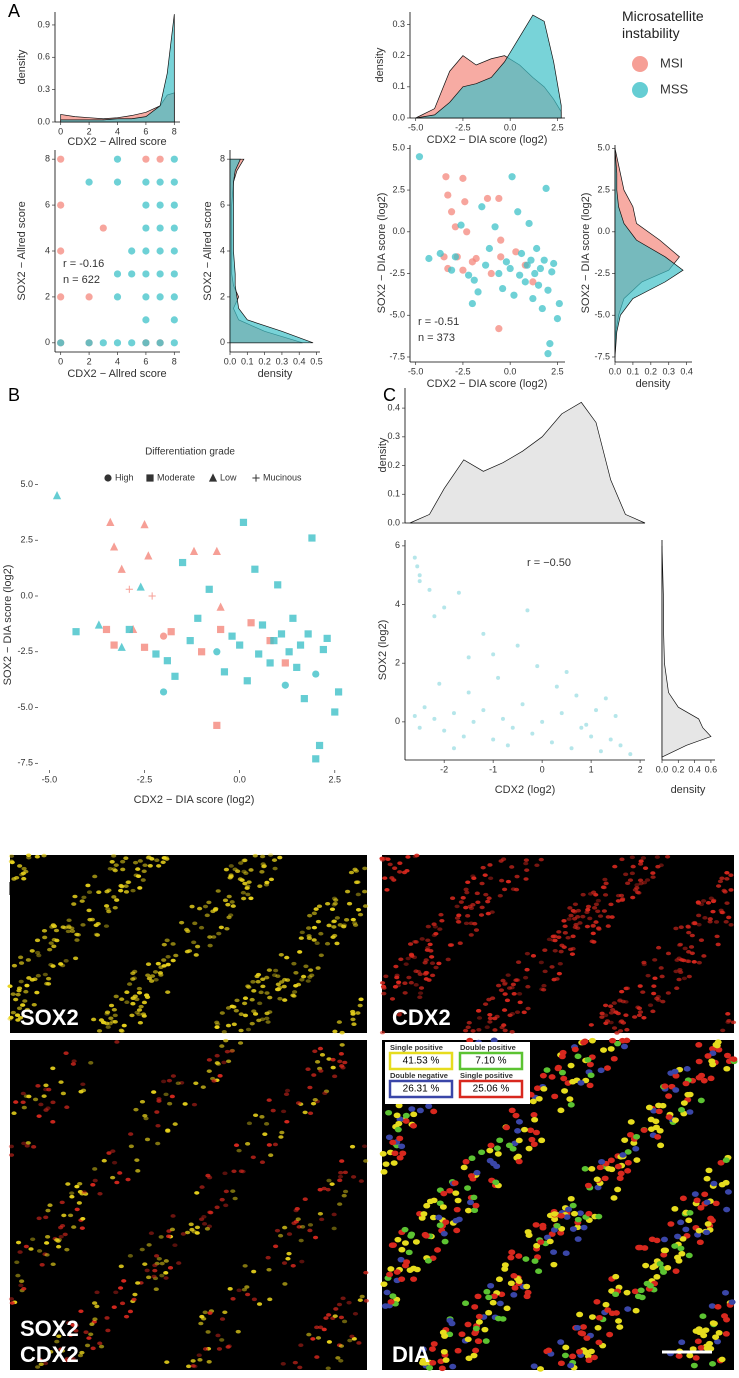  Describe the element at coordinates (421, 1061) in the screenshot. I see `dia-legend-swatch` at that location.